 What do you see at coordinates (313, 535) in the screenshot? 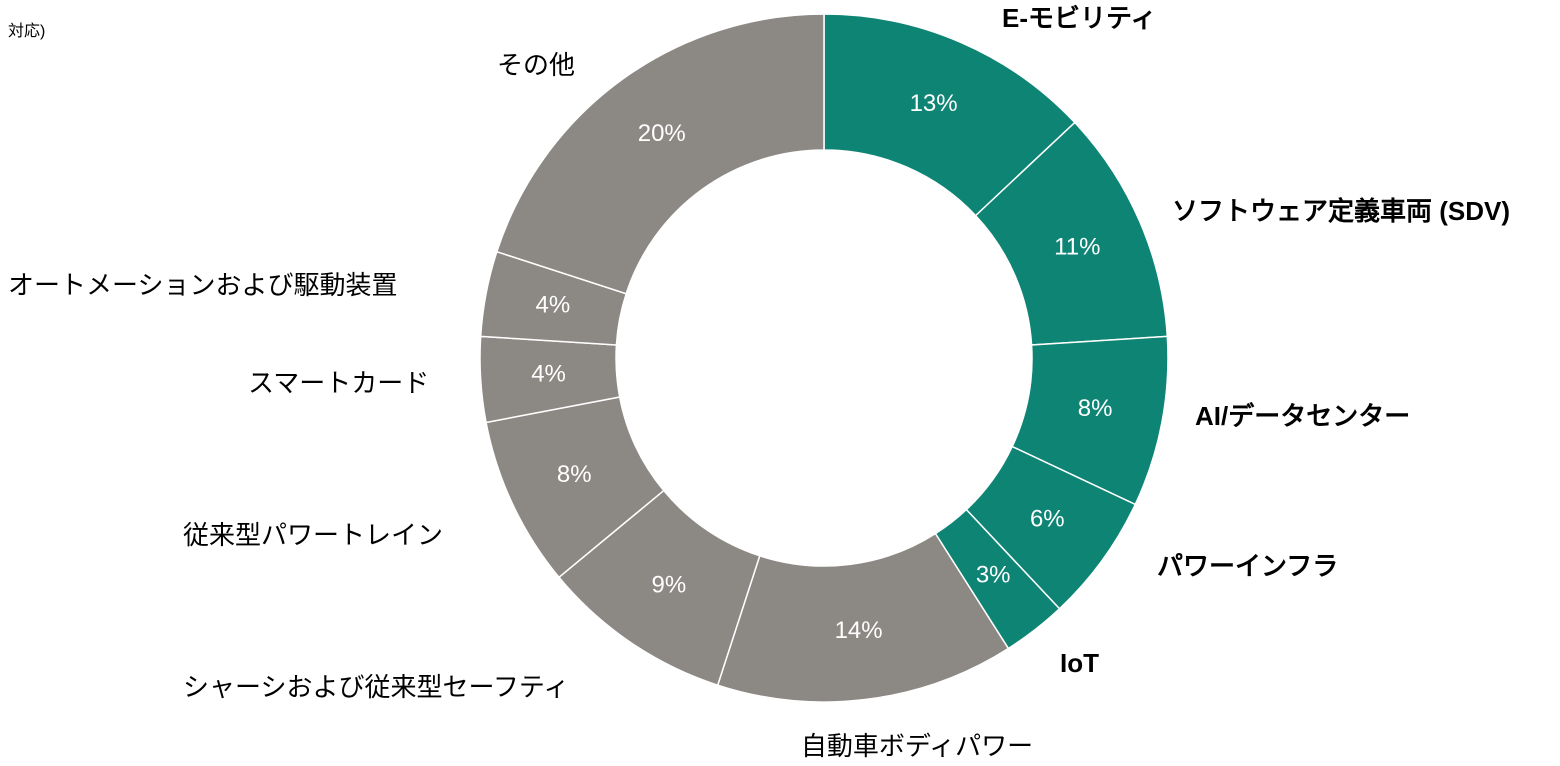
I see `category-label: 従来型パワートレイン` at bounding box center [313, 535].